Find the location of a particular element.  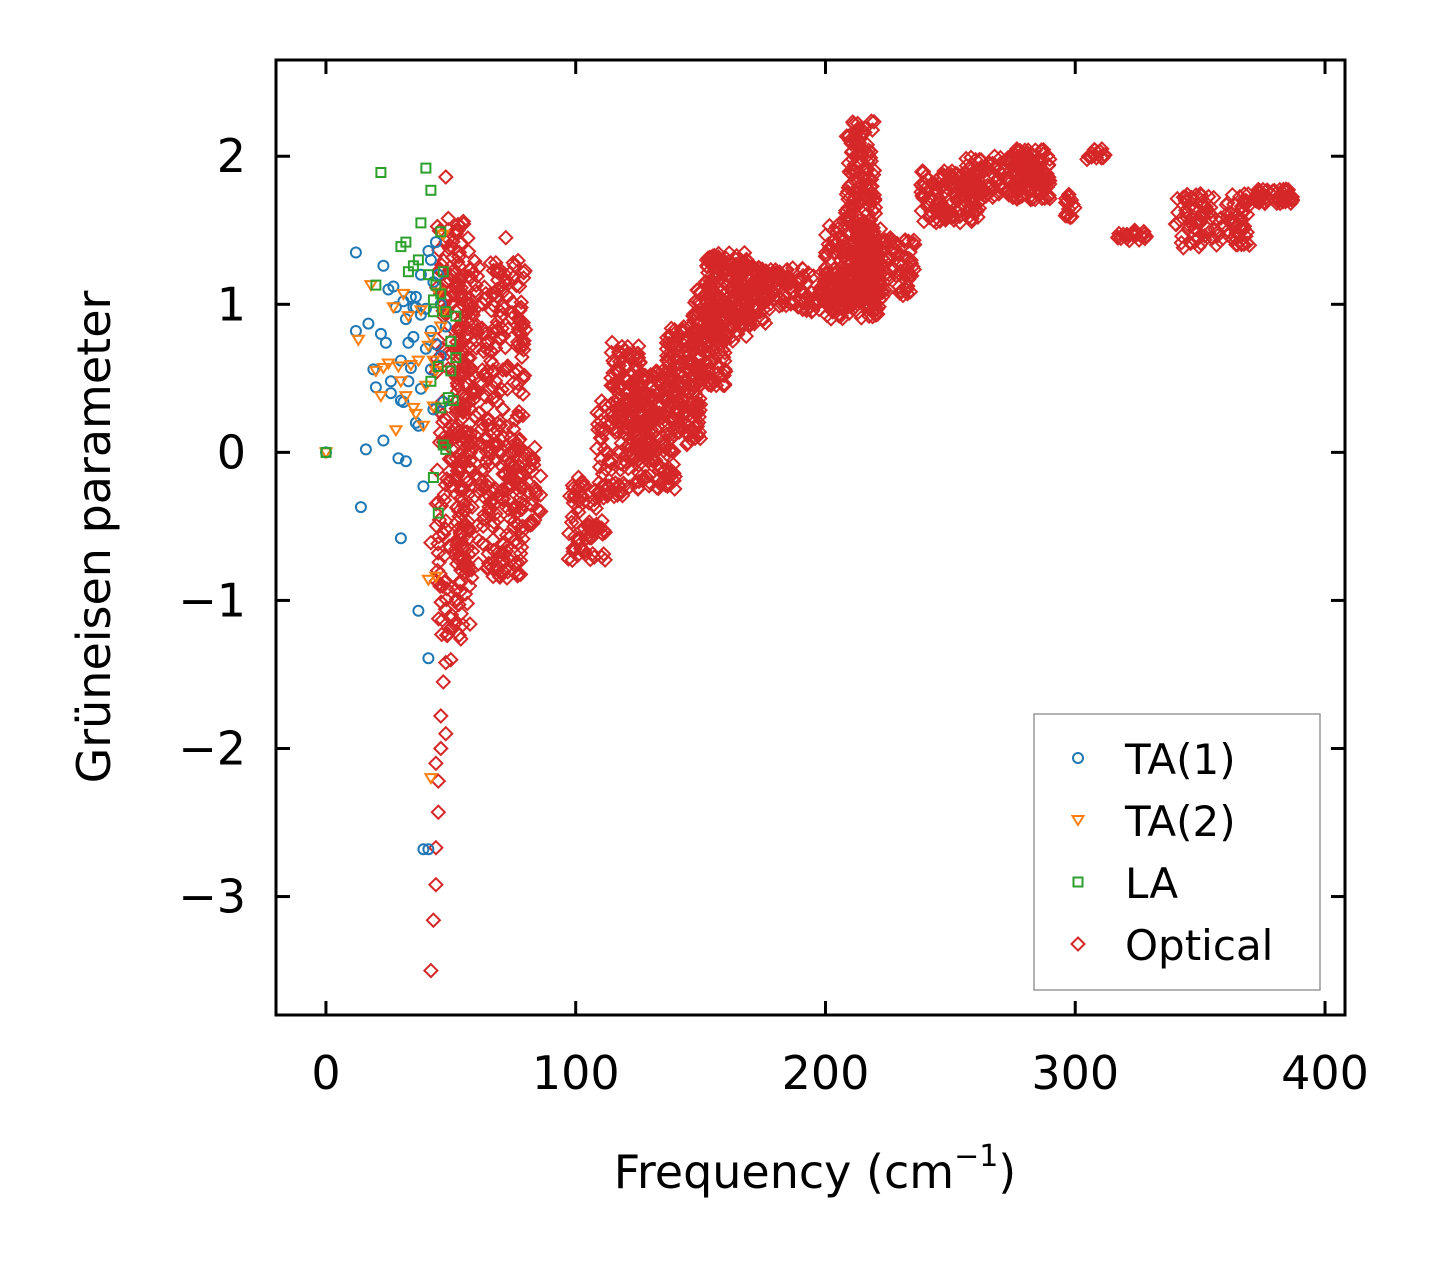

legend-label-optical: Optical is located at coordinates (1199, 945).